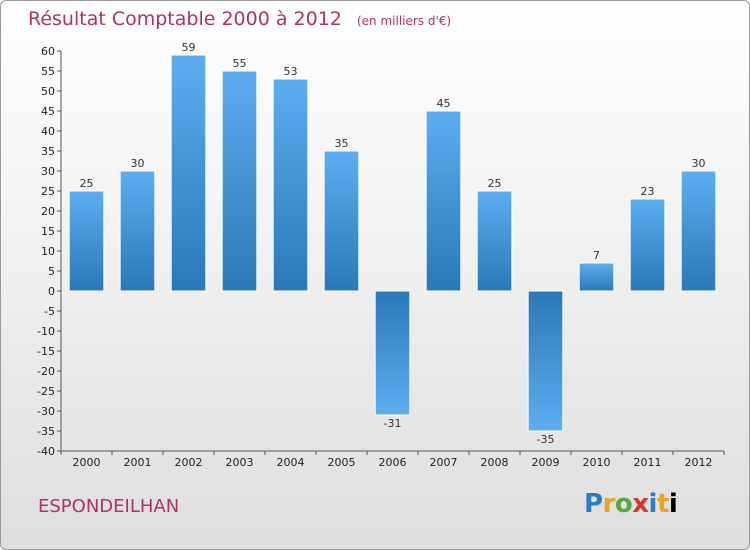 This screenshot has height=550, width=750. Describe the element at coordinates (597, 462) in the screenshot. I see `x-tick-label: 2010` at that location.